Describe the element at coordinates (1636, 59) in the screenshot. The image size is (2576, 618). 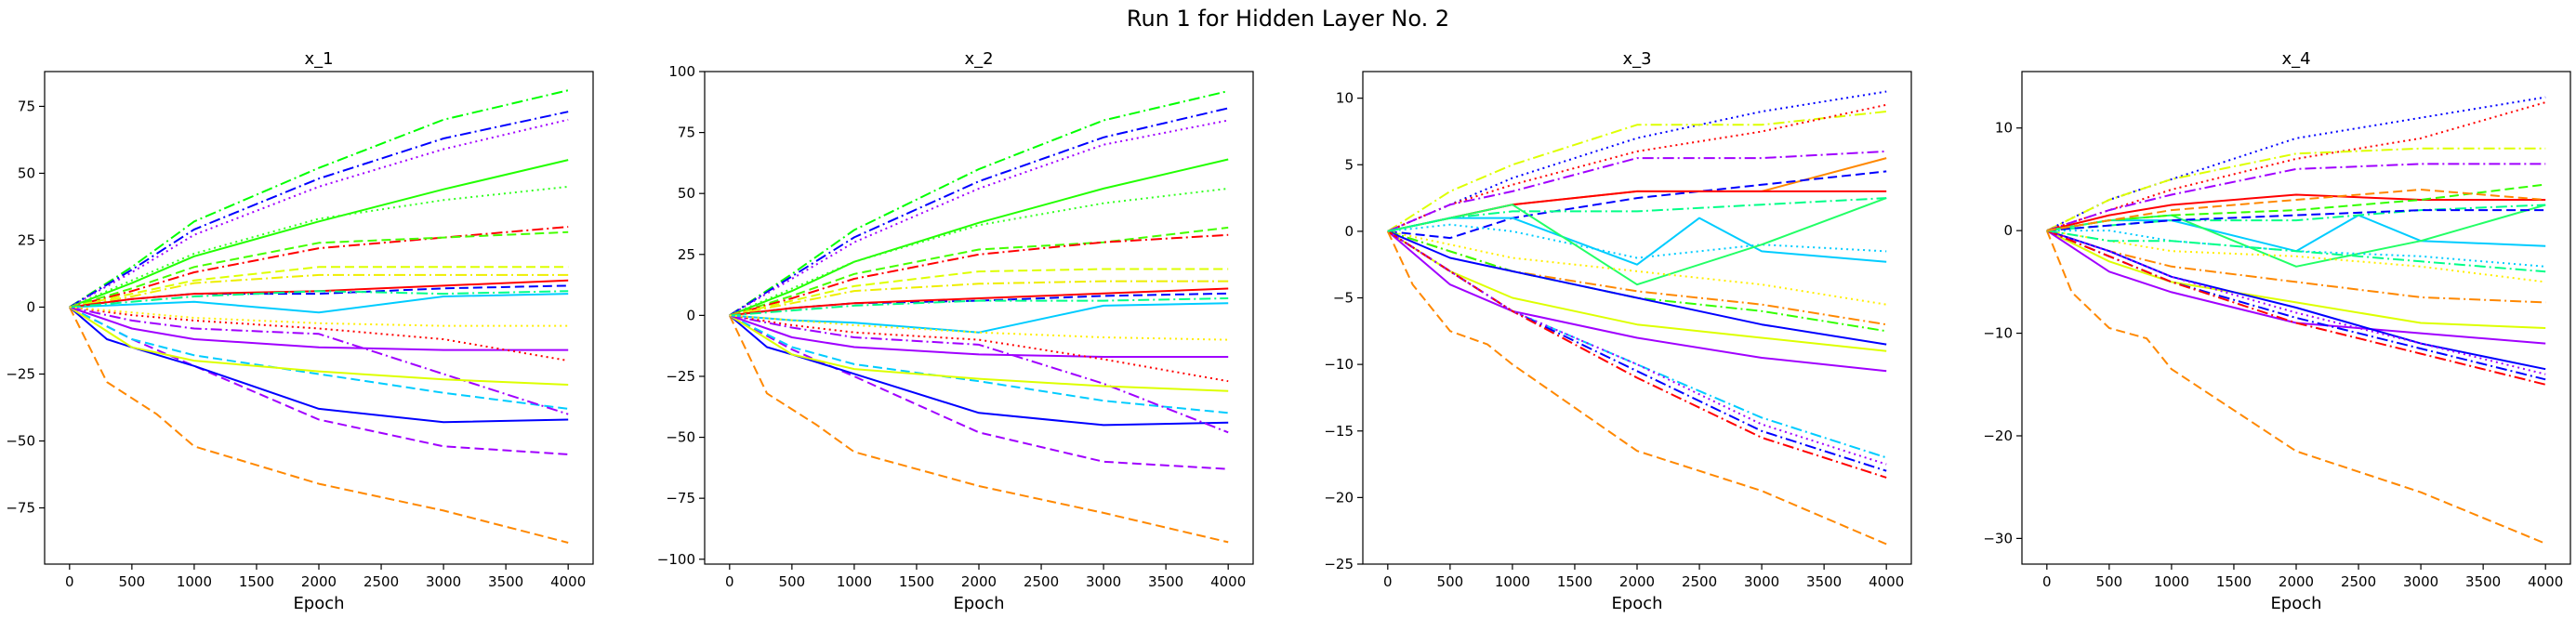
I see `subplot-title: x_3` at that location.